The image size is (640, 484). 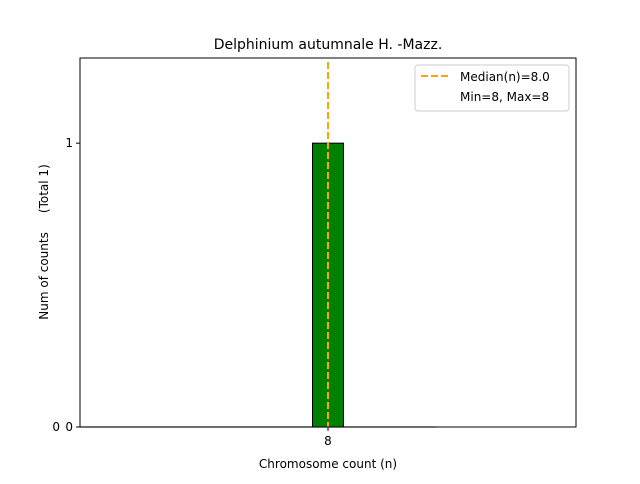 What do you see at coordinates (44, 241) in the screenshot?
I see `y-axis-label: Num of counts (Total 1)` at bounding box center [44, 241].